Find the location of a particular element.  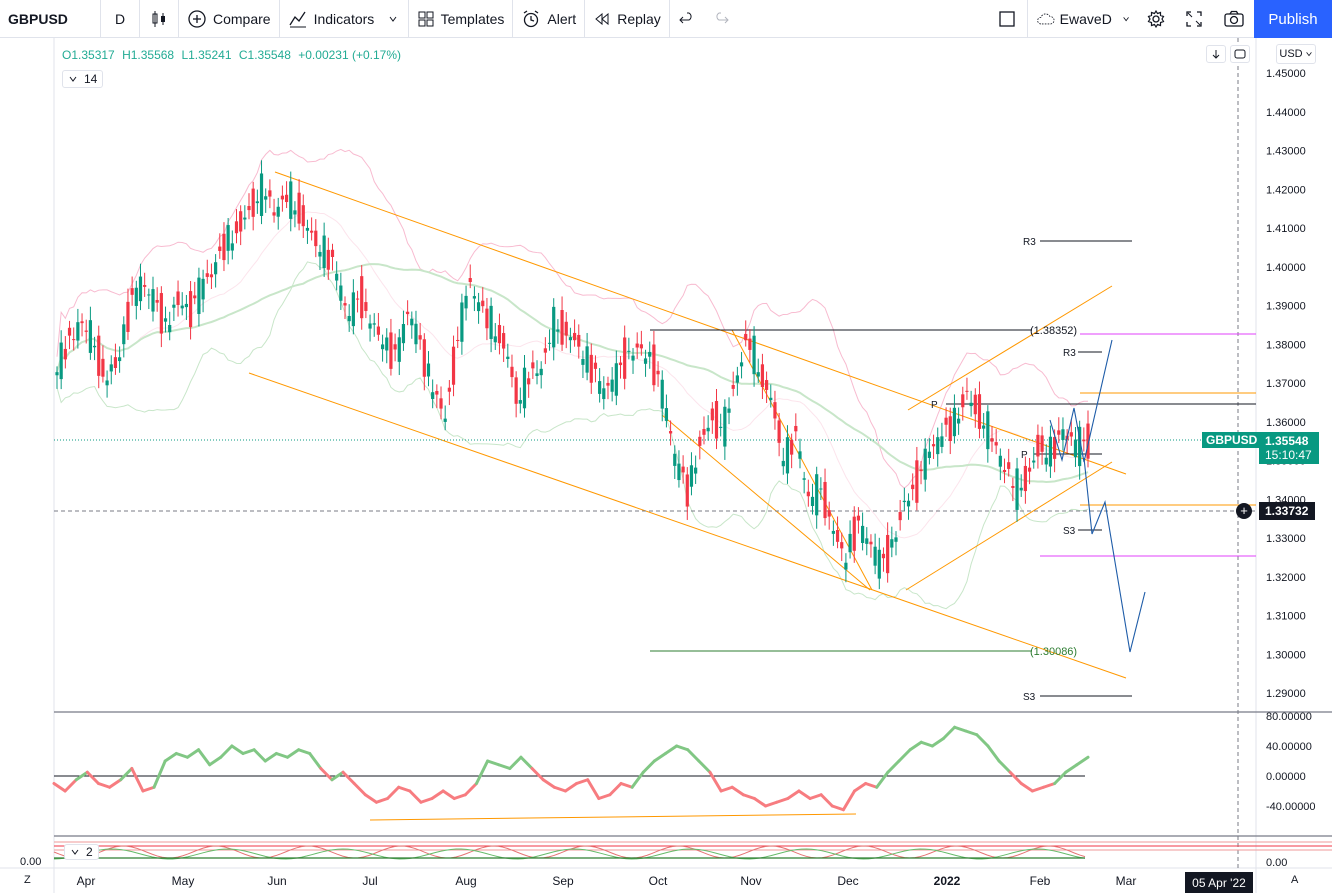

trend-line-wedge-a is located at coordinates (766, 502).